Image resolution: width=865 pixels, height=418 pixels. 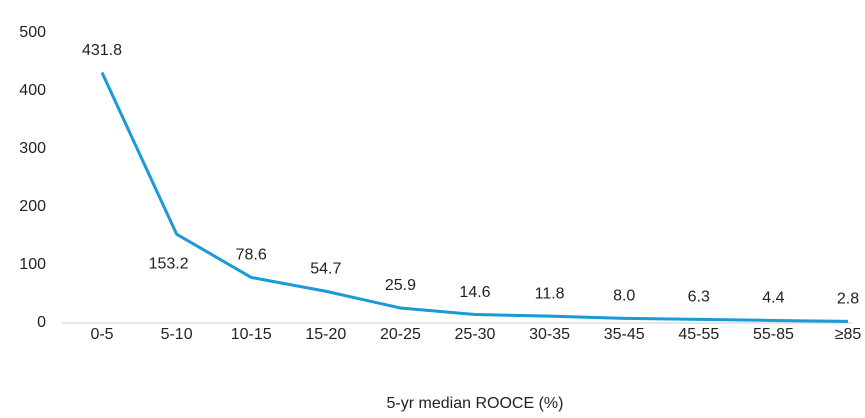 What do you see at coordinates (698, 334) in the screenshot?
I see `x-tick-label: 45-55` at bounding box center [698, 334].